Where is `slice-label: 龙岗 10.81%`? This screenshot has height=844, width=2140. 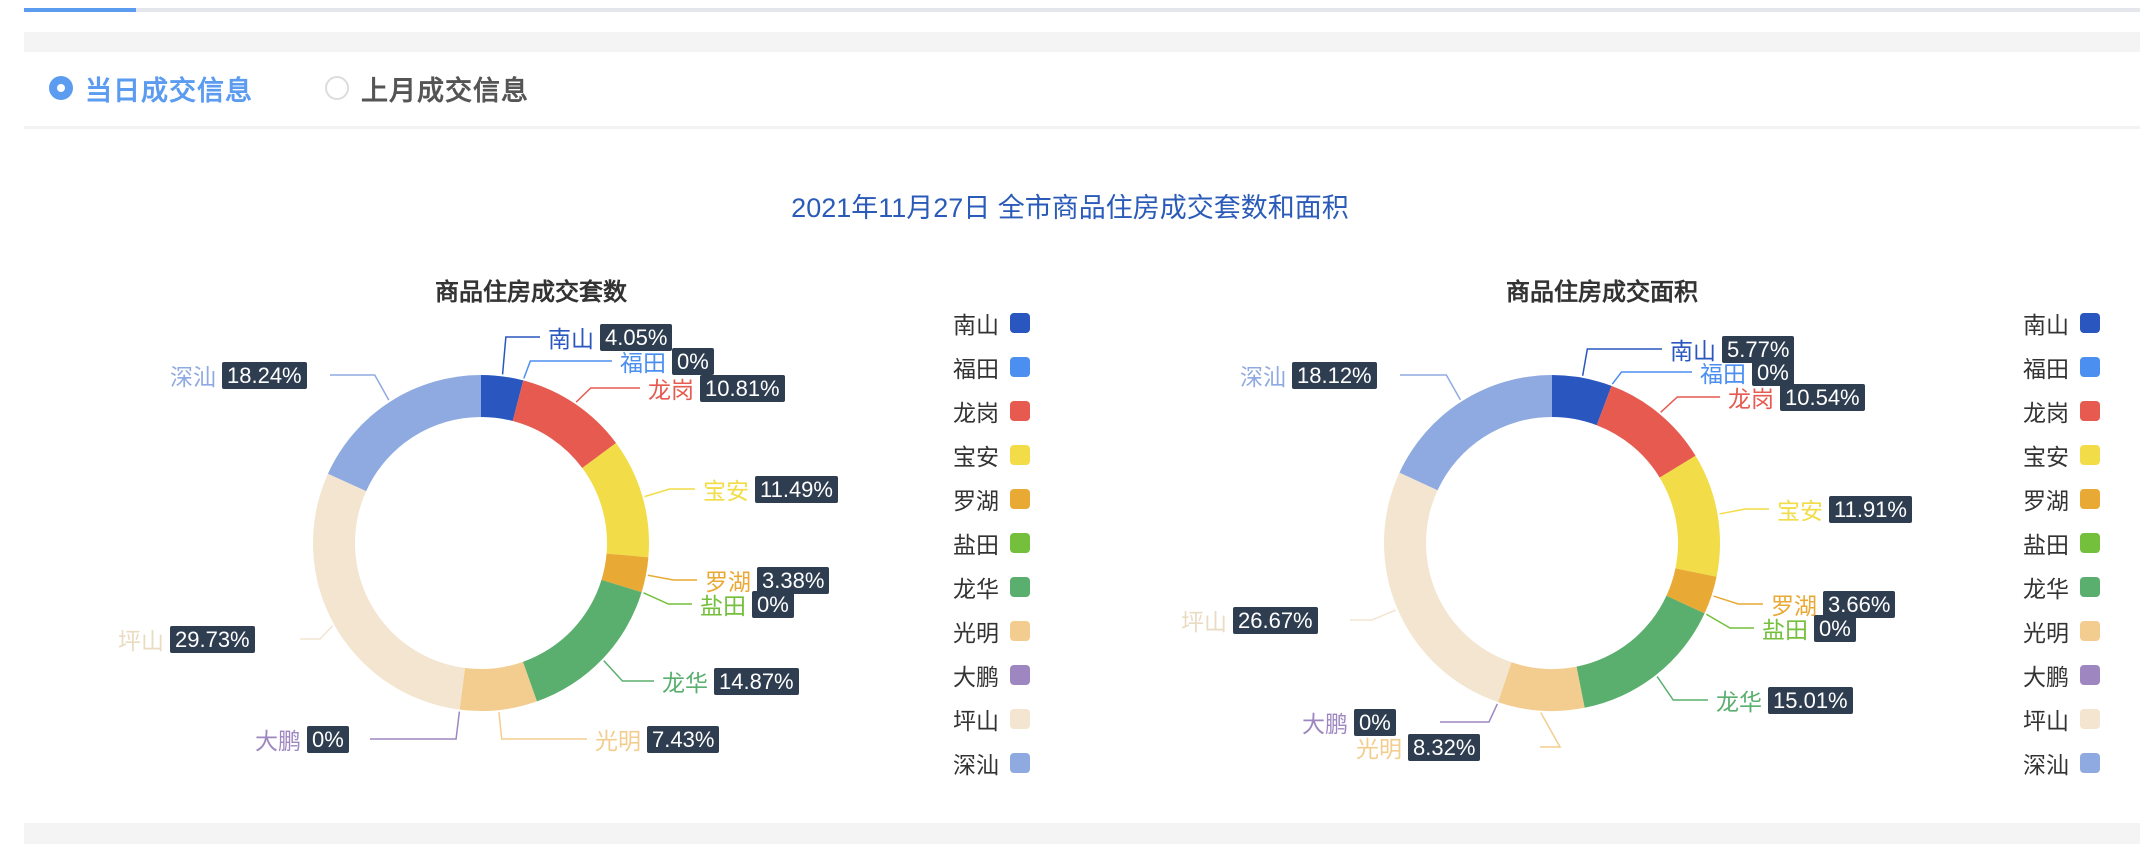
slice-label: 龙岗 10.81% is located at coordinates (716, 388).